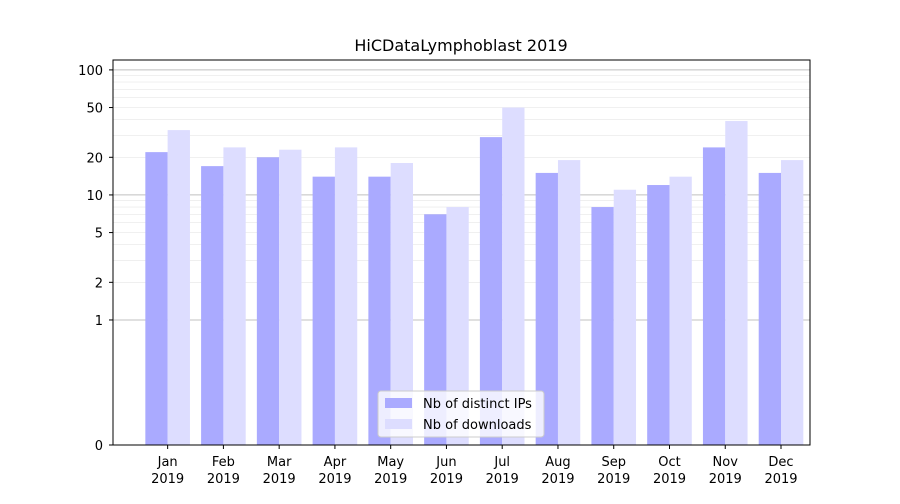 This screenshot has width=900, height=504. What do you see at coordinates (334, 471) in the screenshot?
I see `x-tick-label: Apr 2019` at bounding box center [334, 471].